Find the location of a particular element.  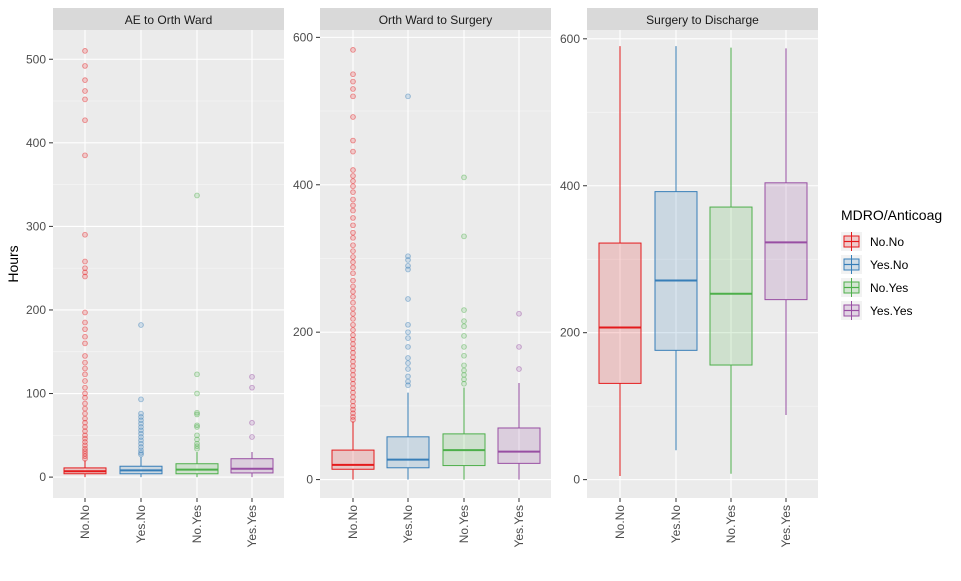

x-tick-label: Yes.Yes is located at coordinates (786, 526).